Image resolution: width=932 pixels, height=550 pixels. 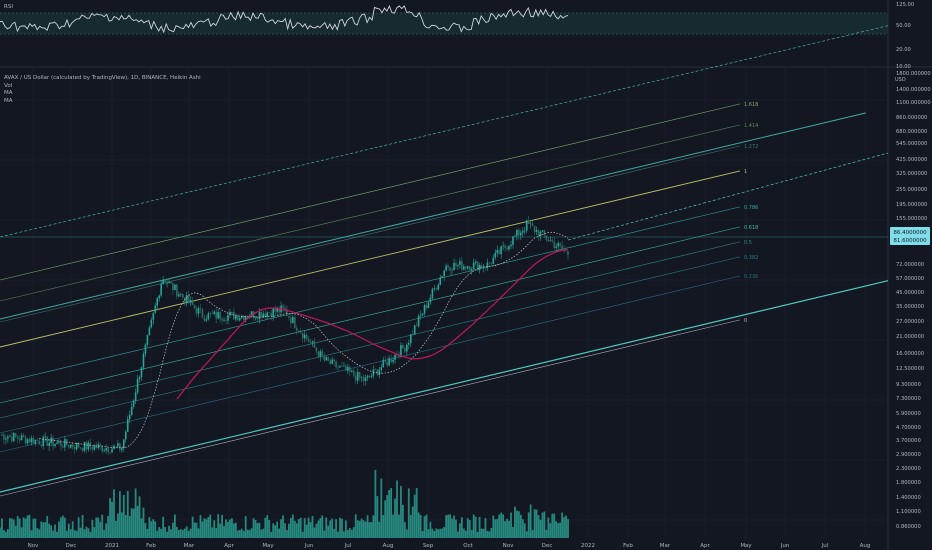 I want to click on price-box, so click(x=910, y=236).